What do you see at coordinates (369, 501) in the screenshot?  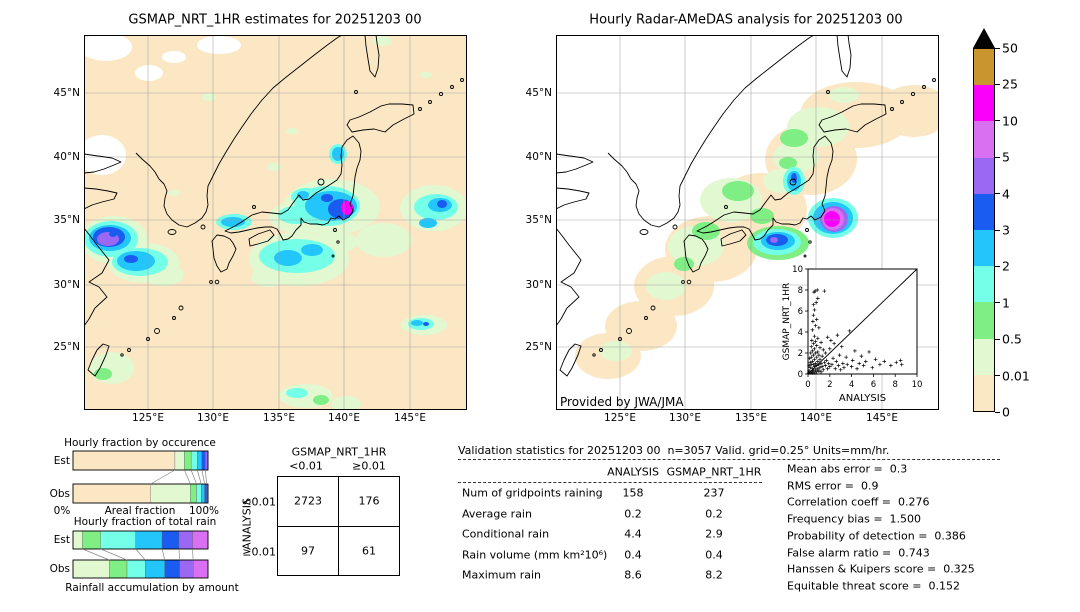 I see `contingency-cell-false-alarm: 176` at bounding box center [369, 501].